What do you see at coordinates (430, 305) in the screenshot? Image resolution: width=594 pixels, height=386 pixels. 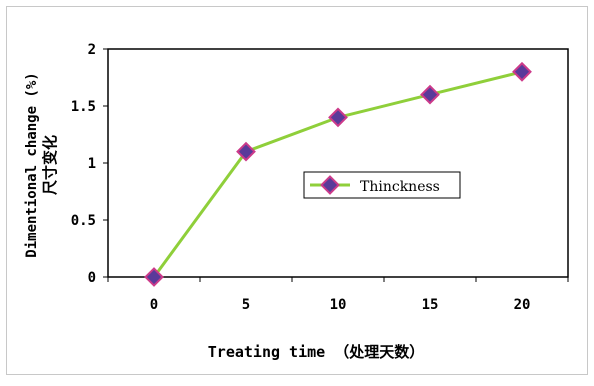 I see `x-tick-label: 15` at bounding box center [430, 305].